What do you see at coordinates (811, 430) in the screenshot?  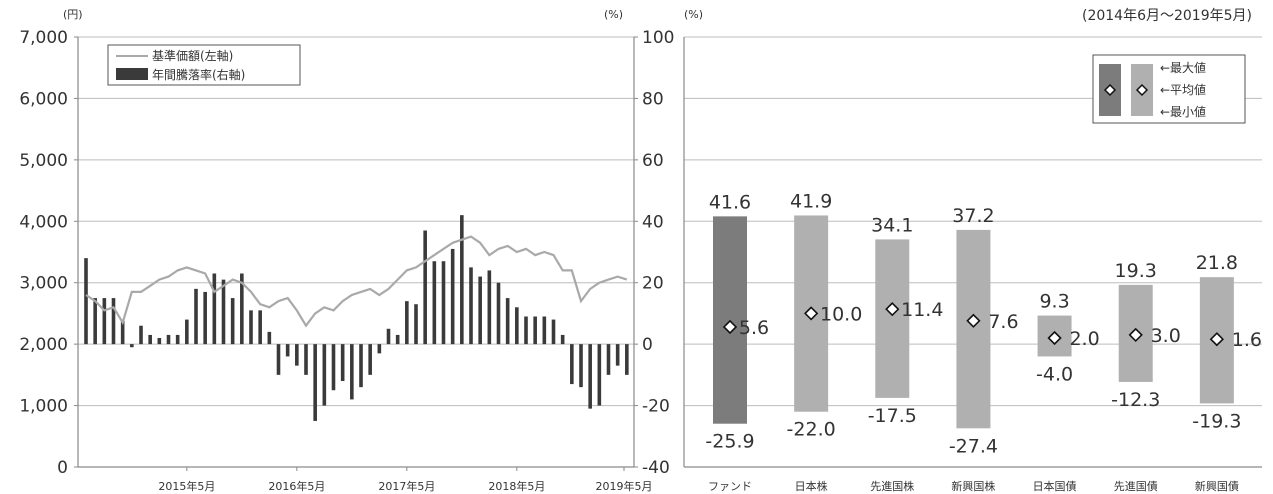 I see `min-value-label: -22.0` at bounding box center [811, 430].